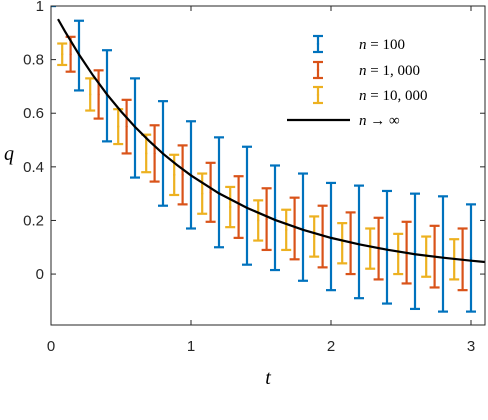 The image size is (488, 420). Describe the element at coordinates (40, 274) in the screenshot. I see `y-tick-label: 0` at that location.